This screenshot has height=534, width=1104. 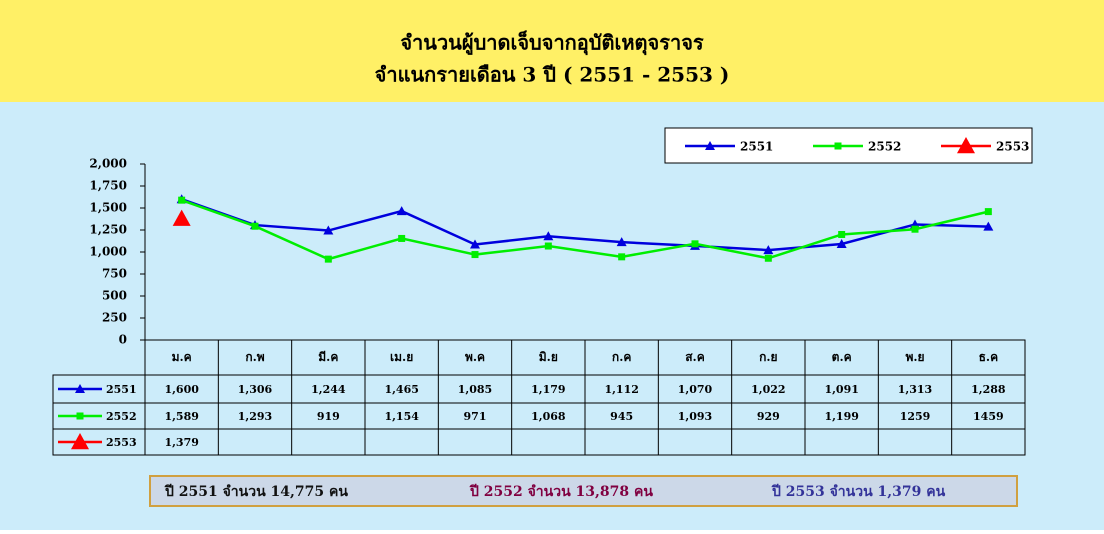 I want to click on y-tick-label: 250, so click(x=114, y=318).